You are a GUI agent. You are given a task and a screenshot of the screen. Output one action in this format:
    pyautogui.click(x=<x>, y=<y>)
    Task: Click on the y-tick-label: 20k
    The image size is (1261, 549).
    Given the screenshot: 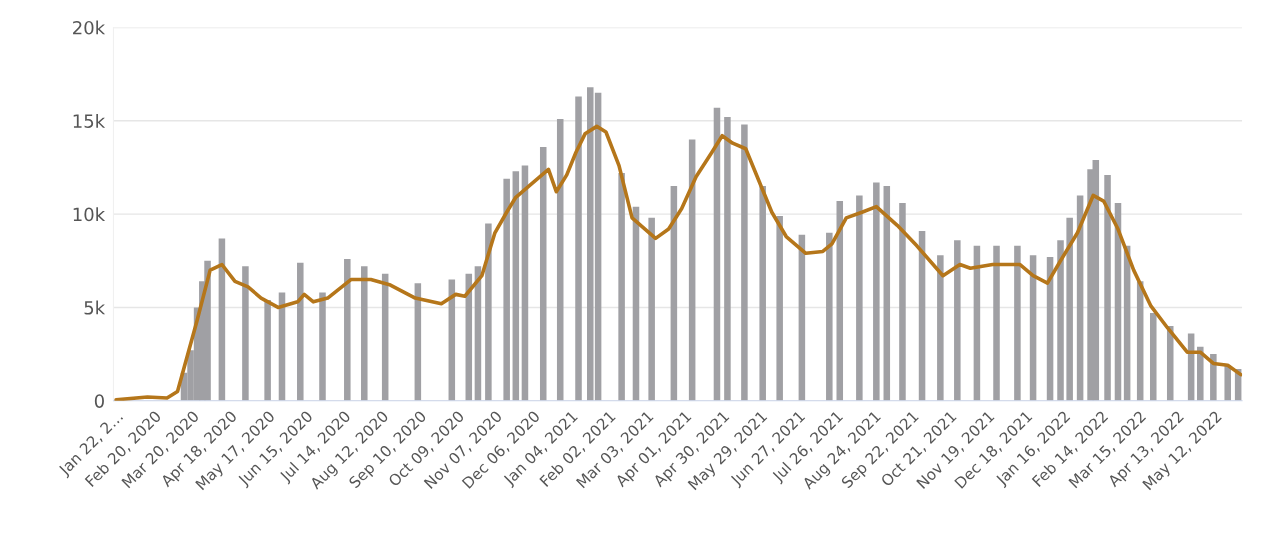 What is the action you would take?
    pyautogui.click(x=89, y=27)
    